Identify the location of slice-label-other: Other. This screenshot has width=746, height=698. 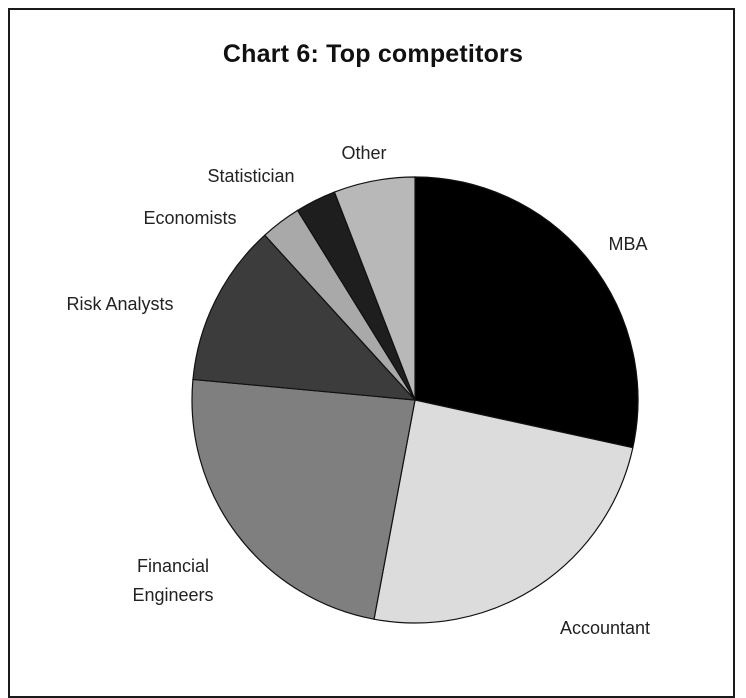
(363, 153).